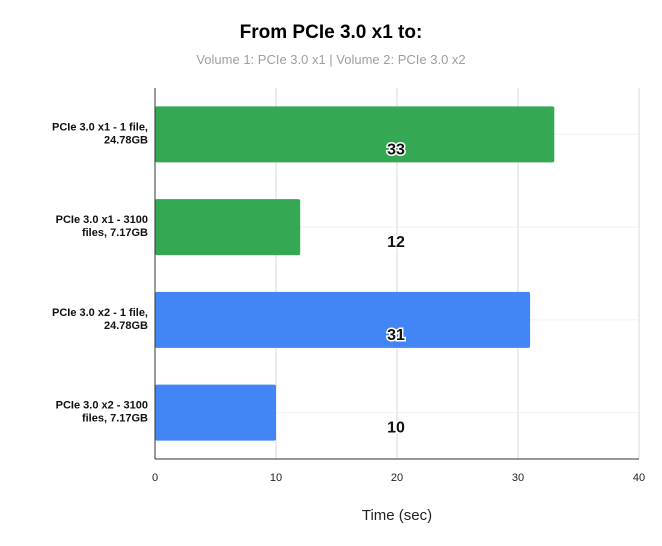 The image size is (662, 546). I want to click on category-label-line: PCIe 3.0 x2 - 1 file,, so click(100, 313).